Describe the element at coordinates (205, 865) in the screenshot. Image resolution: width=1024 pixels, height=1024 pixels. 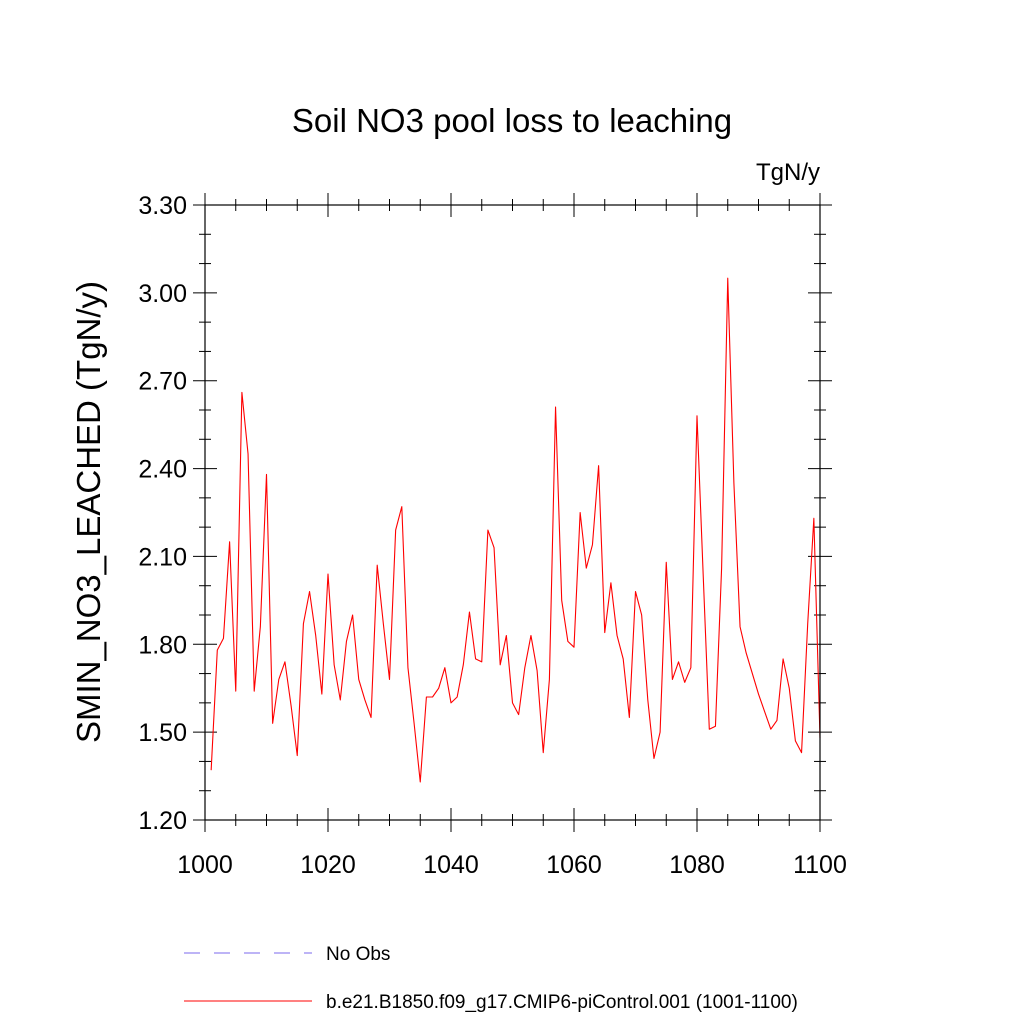
I see `x-tick-label: 1000` at that location.